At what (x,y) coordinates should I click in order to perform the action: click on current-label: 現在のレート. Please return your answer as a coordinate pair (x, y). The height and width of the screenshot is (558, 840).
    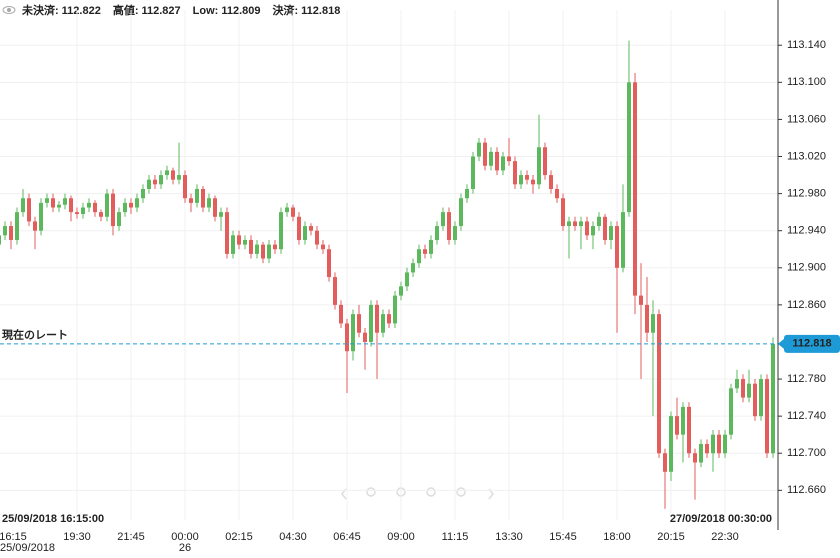
    Looking at the image, I should click on (35, 335).